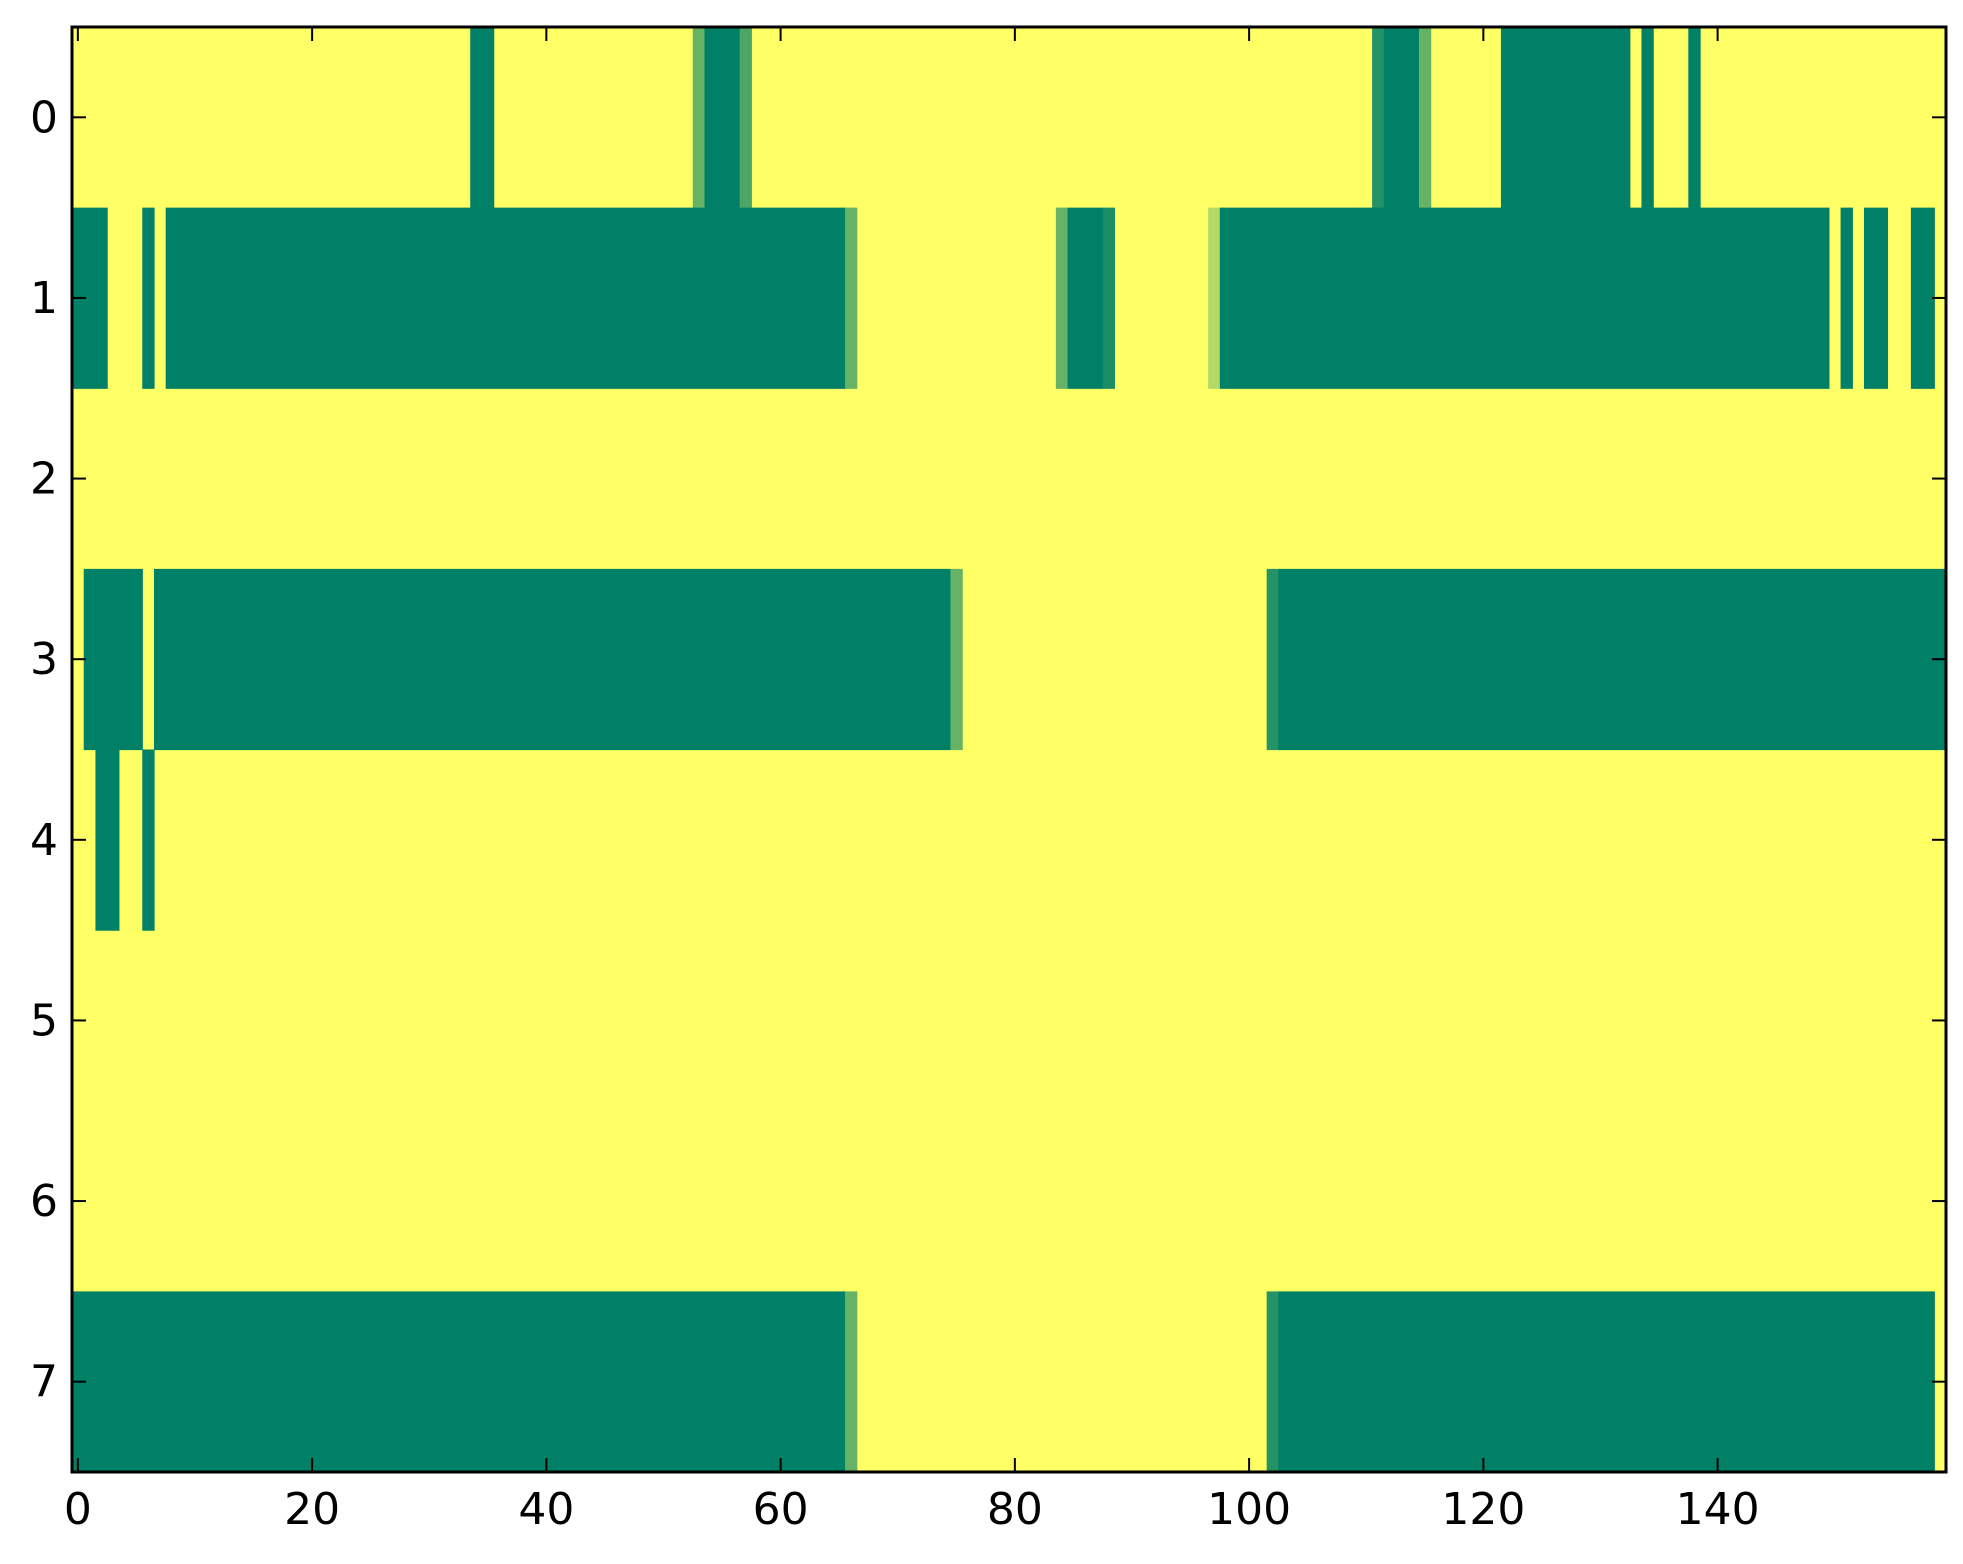 Image resolution: width=1963 pixels, height=1564 pixels. Describe the element at coordinates (44, 479) in the screenshot. I see `y-tick-label: 2` at that location.